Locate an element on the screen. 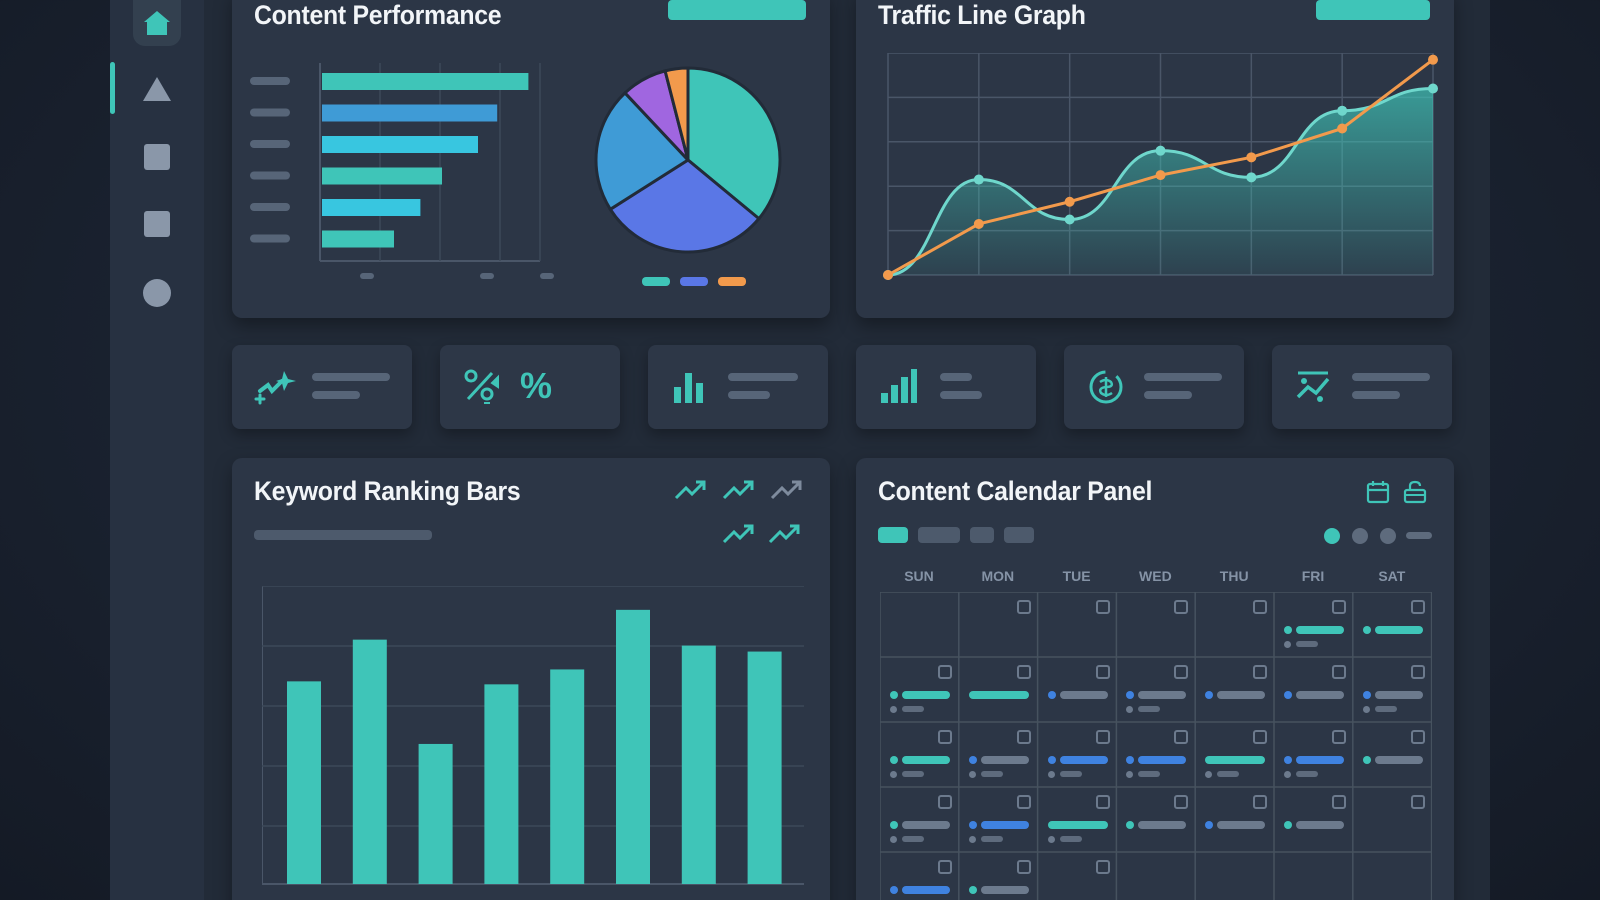  content-performance-panel: Content Performance is located at coordinates (531, 159).